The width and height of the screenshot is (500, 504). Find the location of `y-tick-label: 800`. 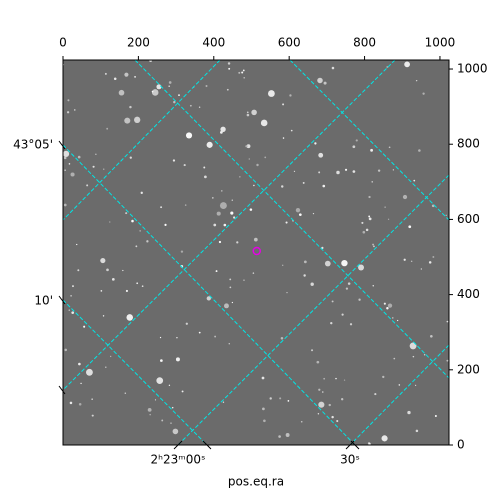

y-tick-label: 800 is located at coordinates (468, 144).